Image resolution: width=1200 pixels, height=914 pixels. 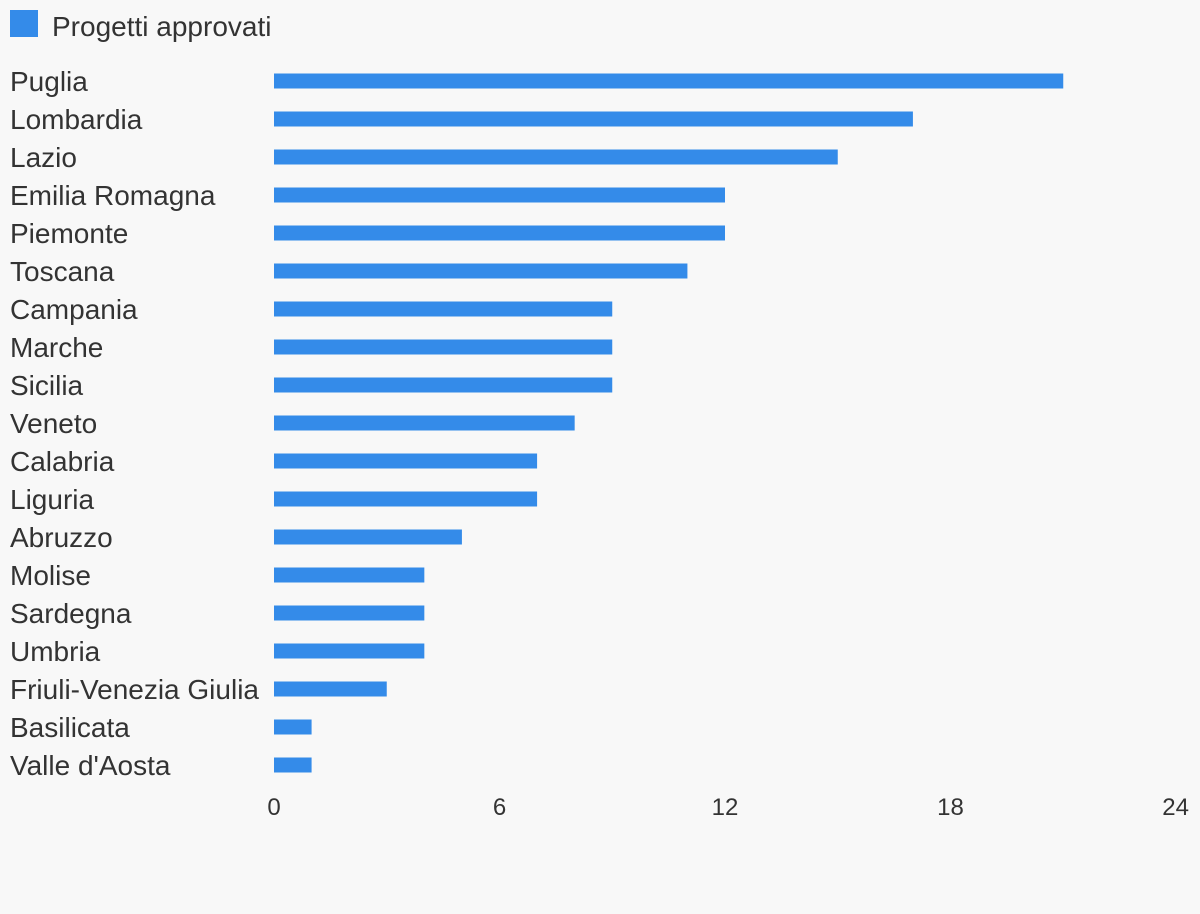 What do you see at coordinates (47, 385) in the screenshot?
I see `category-label: Sicilia` at bounding box center [47, 385].